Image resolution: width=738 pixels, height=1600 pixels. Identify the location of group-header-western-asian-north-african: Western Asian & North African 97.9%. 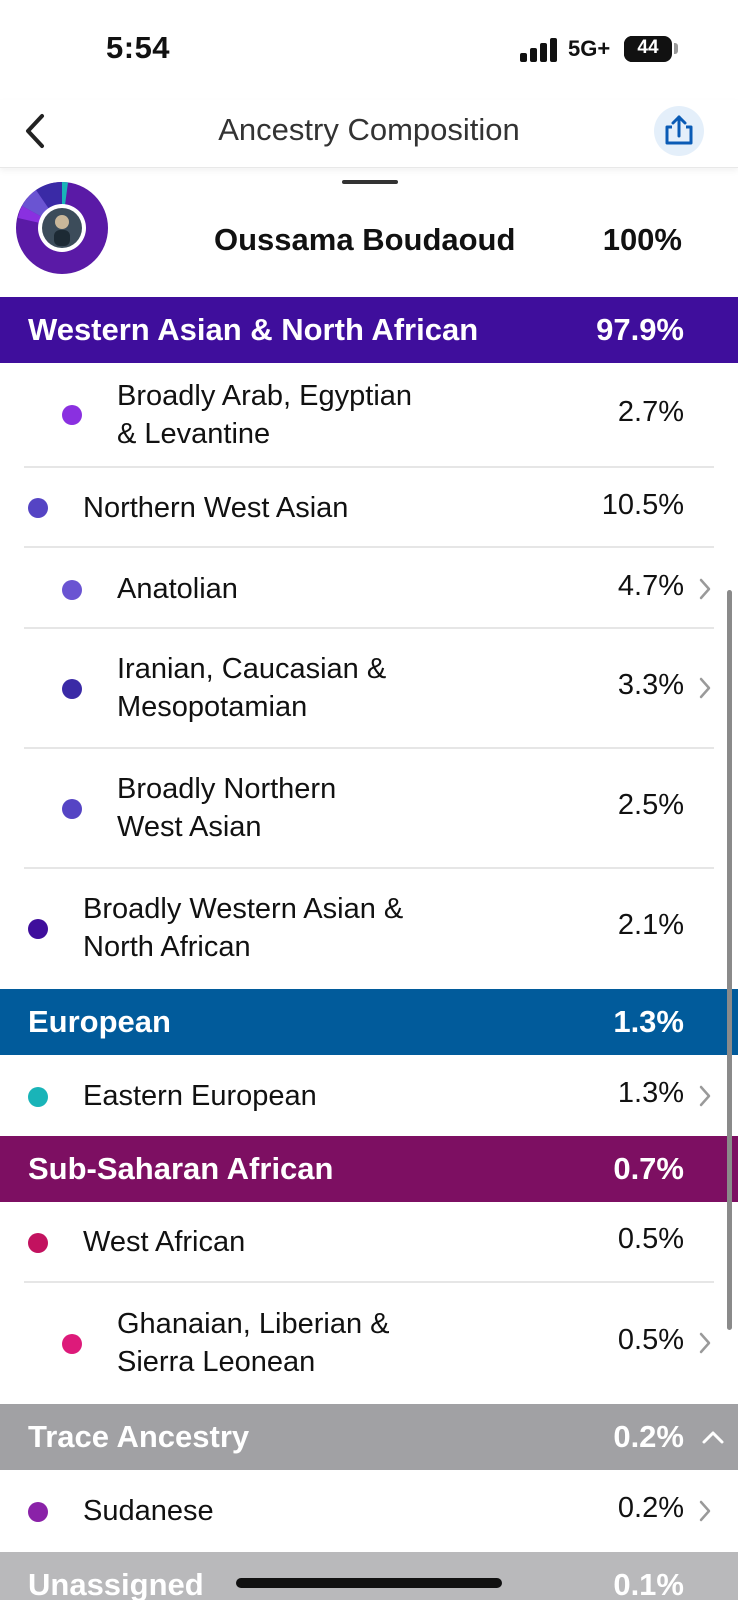
(369, 330).